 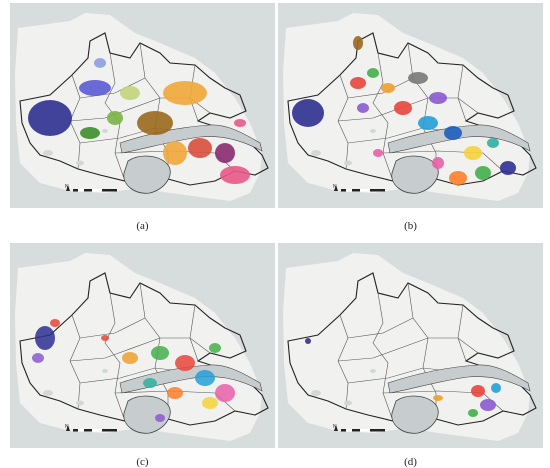 I want to click on clusters-d, so click(x=403, y=377).